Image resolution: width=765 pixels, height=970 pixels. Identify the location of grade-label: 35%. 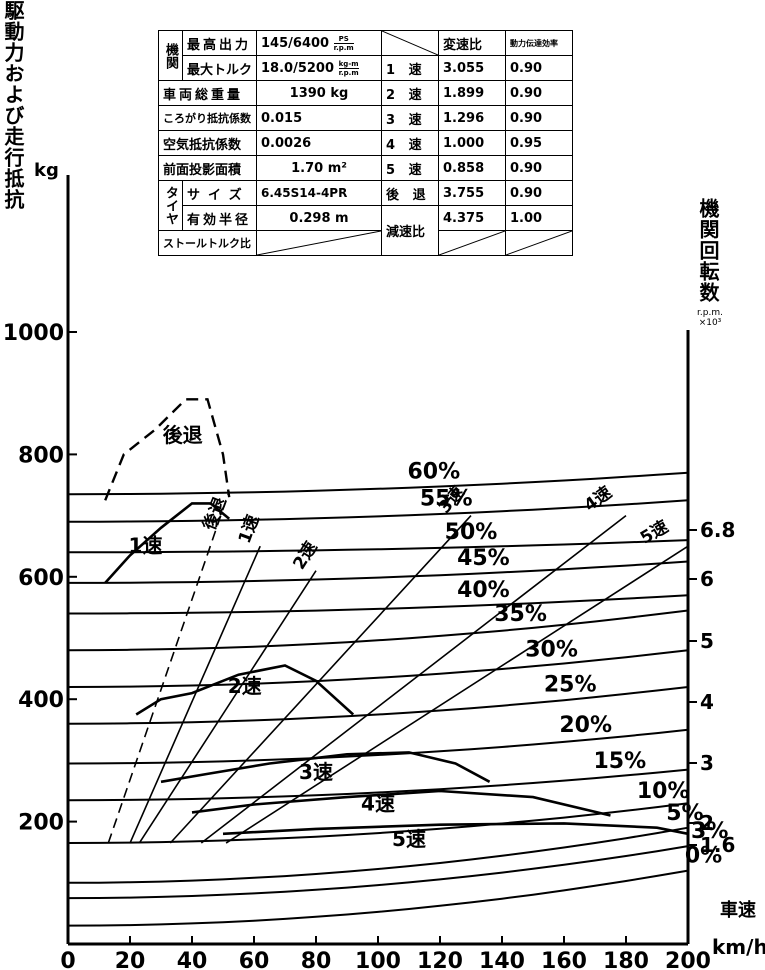
(520, 614).